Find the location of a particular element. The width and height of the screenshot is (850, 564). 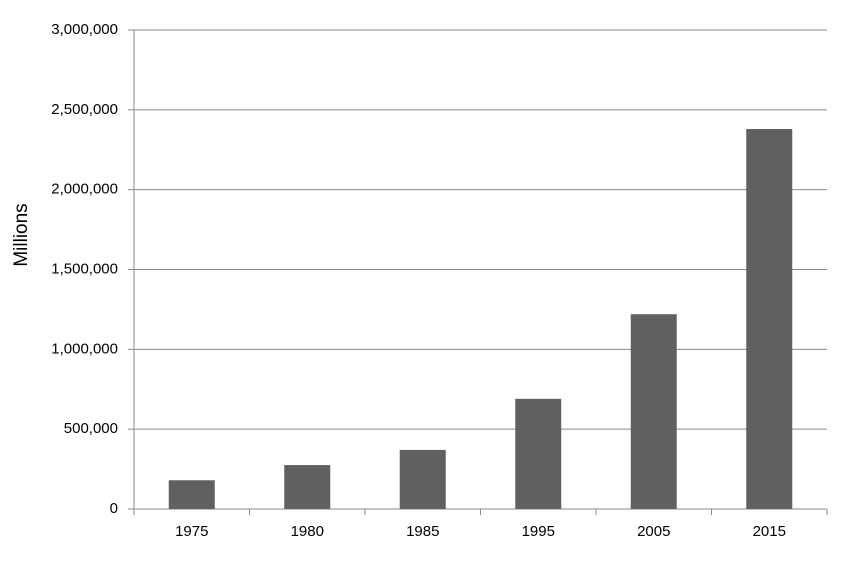

x-tick-label: 1985 is located at coordinates (422, 531).